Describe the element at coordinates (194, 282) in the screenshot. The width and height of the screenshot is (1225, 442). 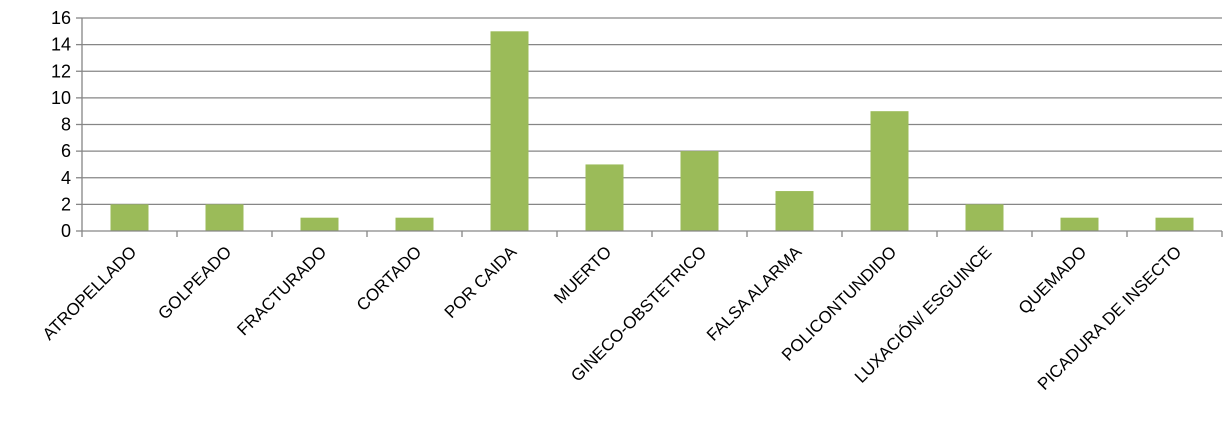
I see `x-tick-label: GOLPEADO` at that location.